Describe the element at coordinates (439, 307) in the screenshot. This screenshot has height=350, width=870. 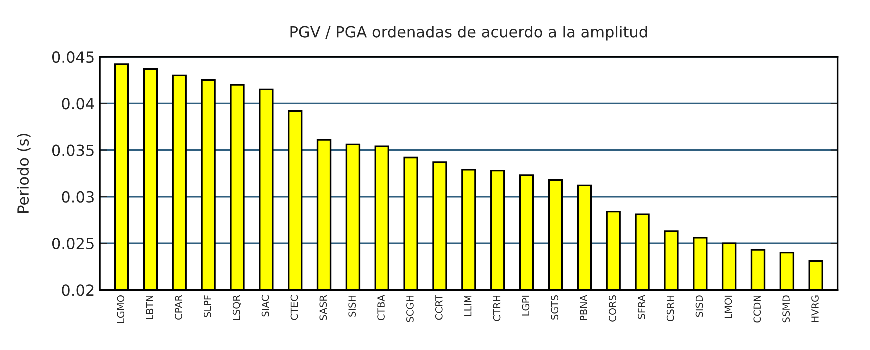
I see `x-tick-label: CCRT` at that location.